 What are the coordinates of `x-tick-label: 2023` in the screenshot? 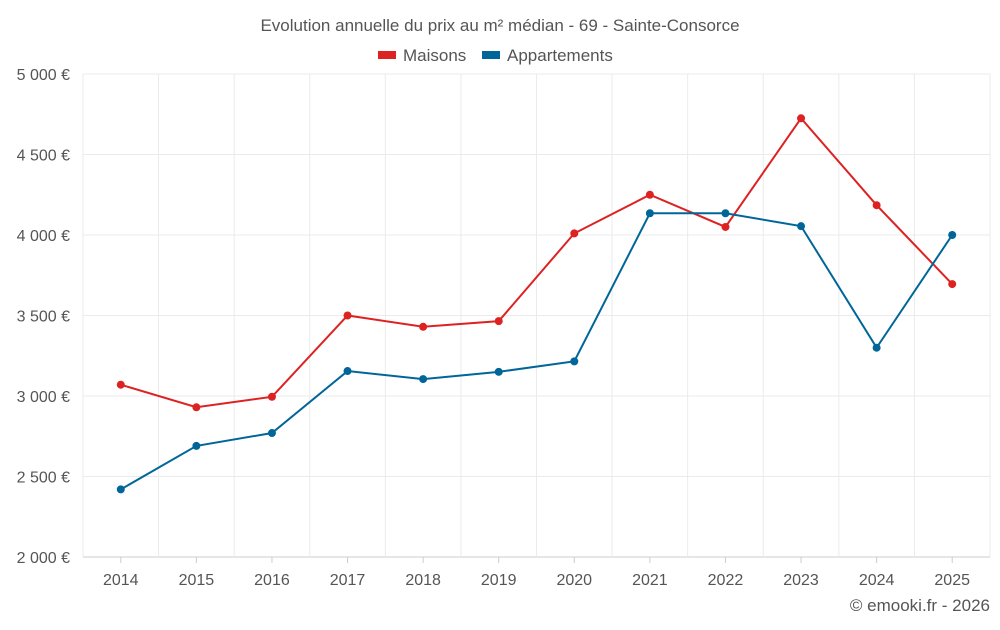 It's located at (801, 580).